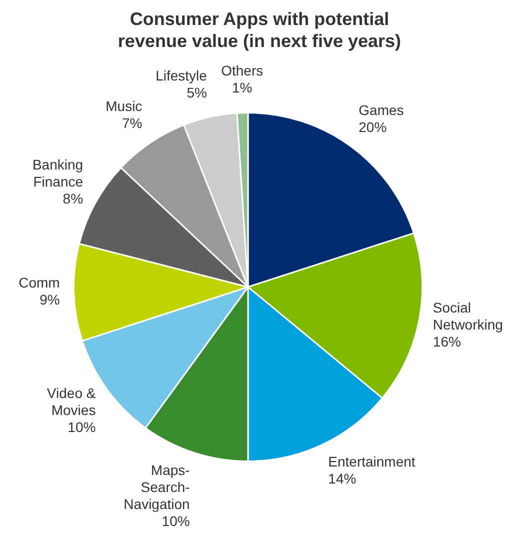 The image size is (519, 557). I want to click on slice-label: Social Networking, so click(467, 315).